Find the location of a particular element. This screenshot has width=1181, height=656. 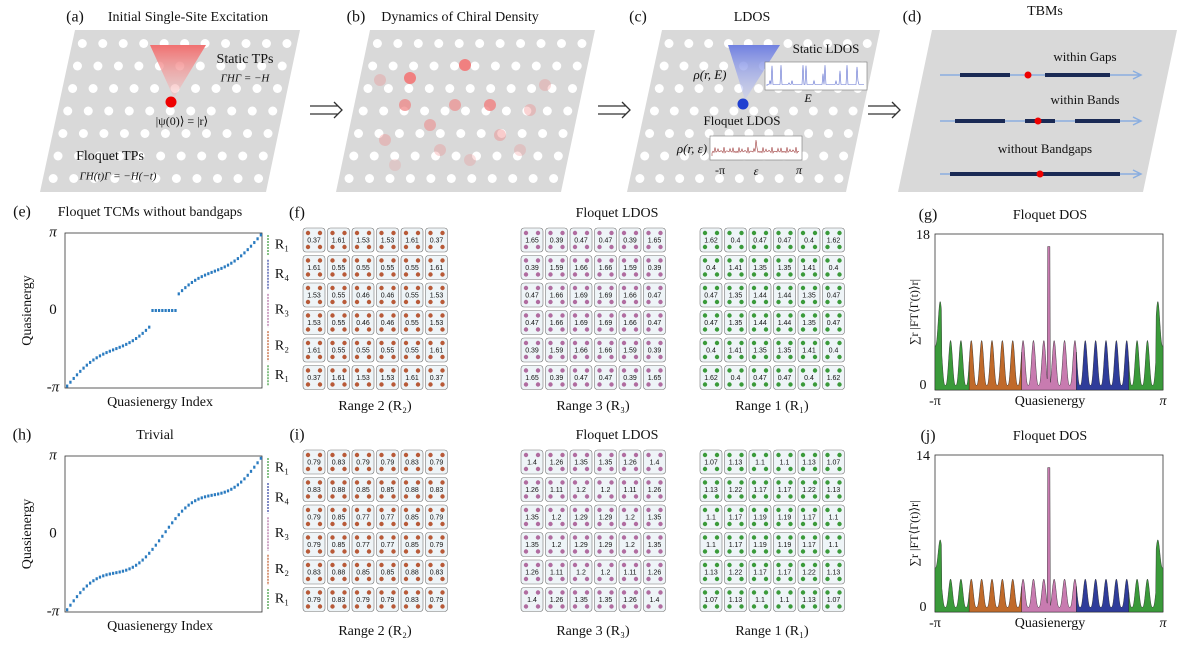

cell-value: 0.55 is located at coordinates (339, 295).